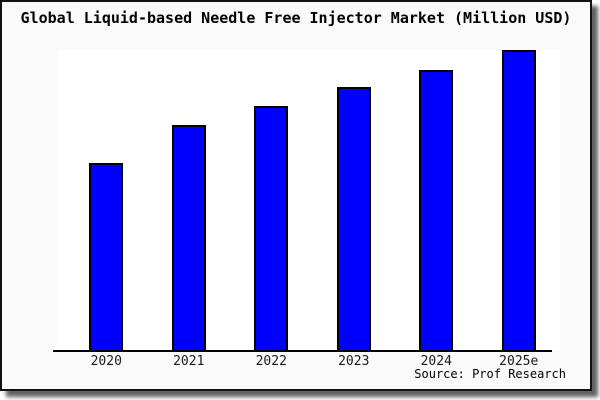 This screenshot has height=400, width=600. I want to click on x-tick-label-2020: 2020, so click(106, 361).